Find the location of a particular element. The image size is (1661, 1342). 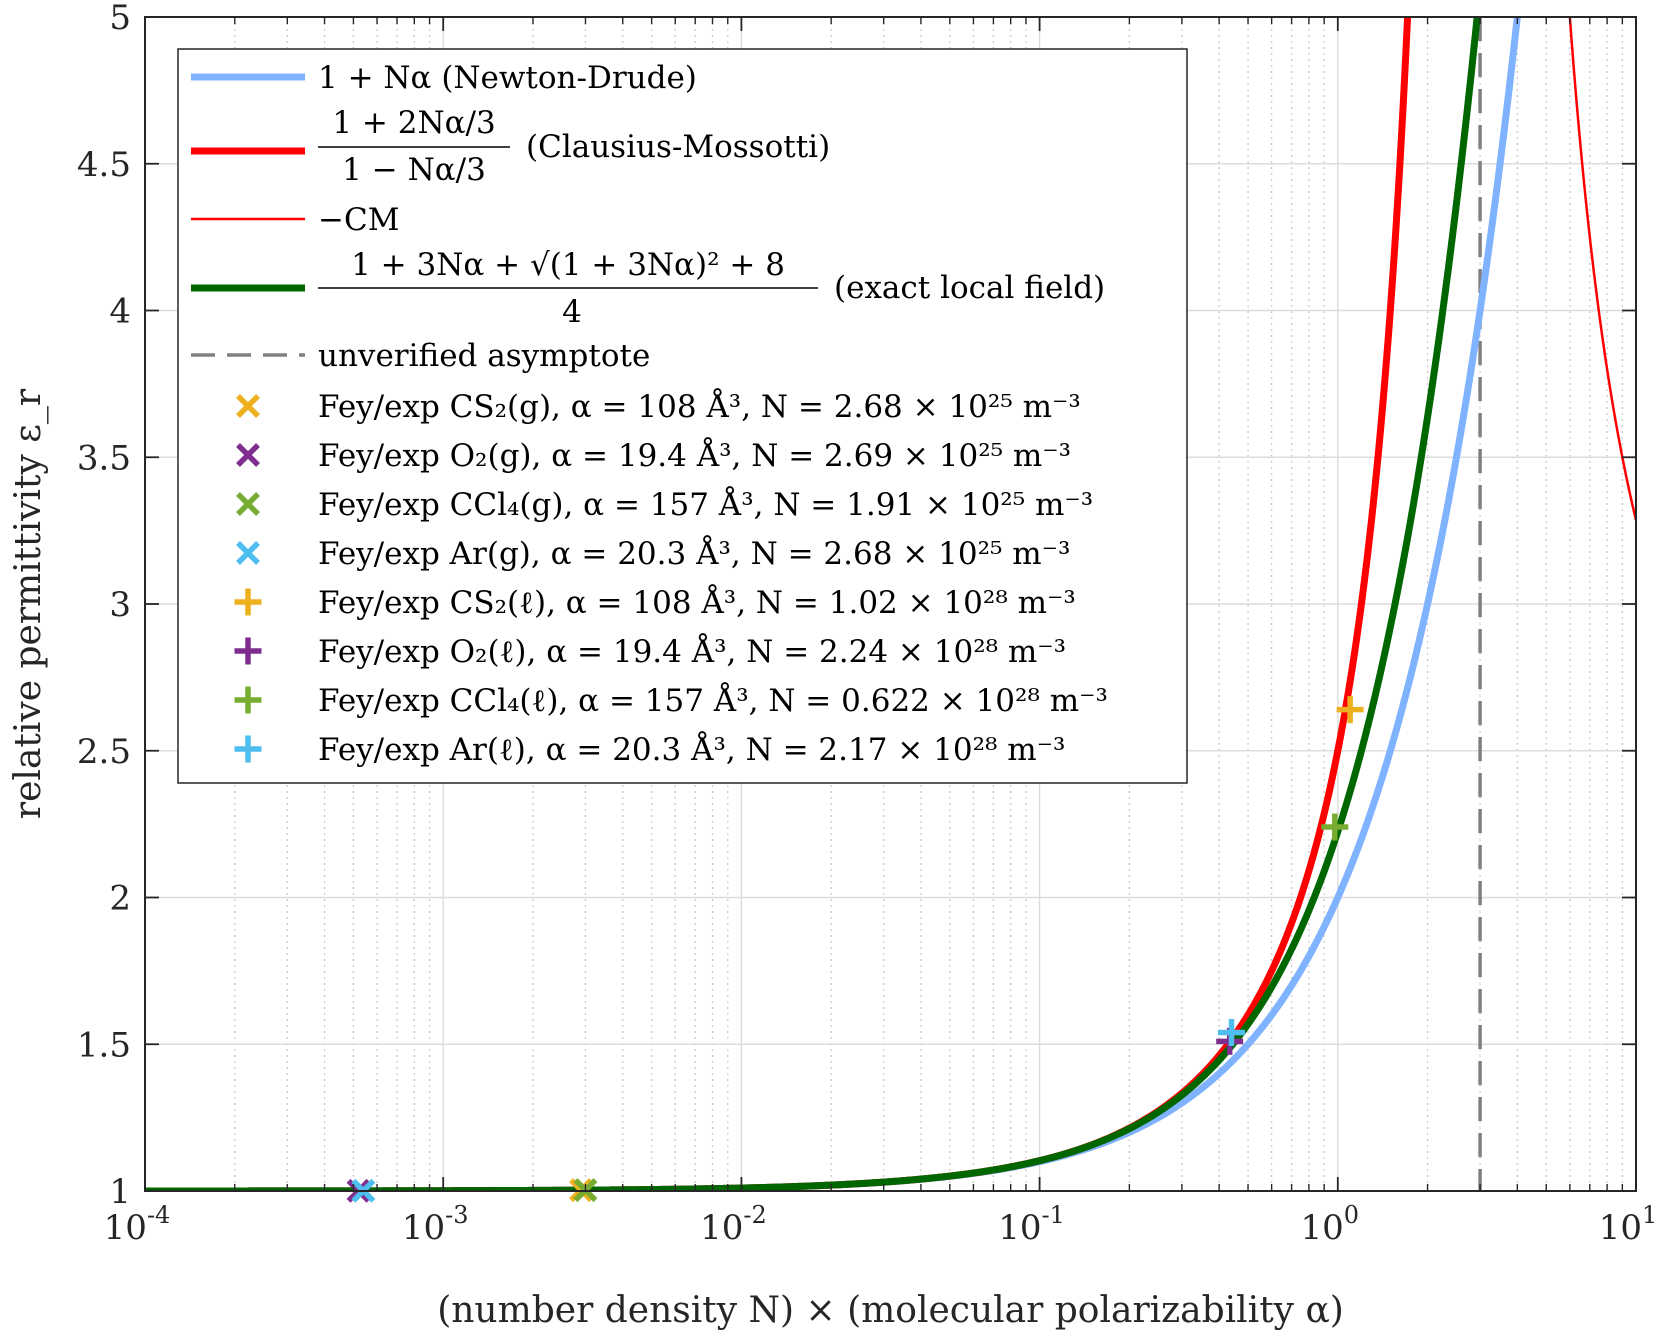

legend-label-cm-suffix: (Clausius-Mossotti) is located at coordinates (678, 147).